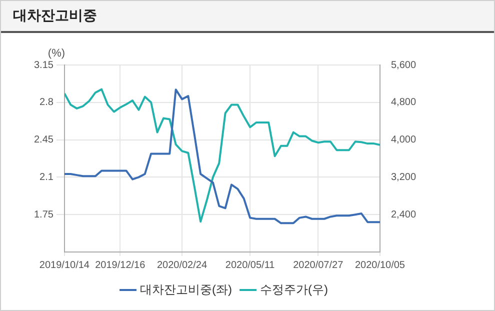  What do you see at coordinates (44, 214) in the screenshot?
I see `y-tick-label: 1.75` at bounding box center [44, 214].